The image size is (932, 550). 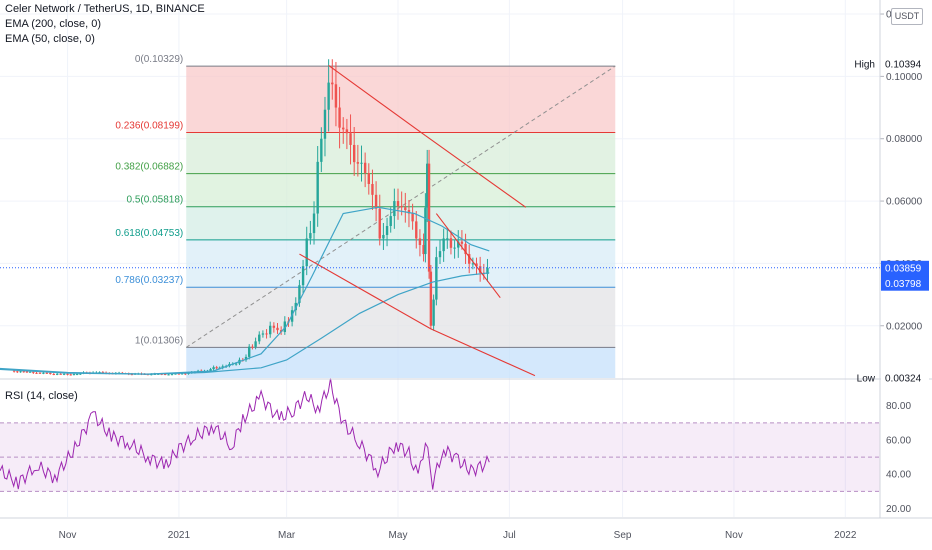 What do you see at coordinates (398, 535) in the screenshot?
I see `x-tick-label: May` at bounding box center [398, 535].